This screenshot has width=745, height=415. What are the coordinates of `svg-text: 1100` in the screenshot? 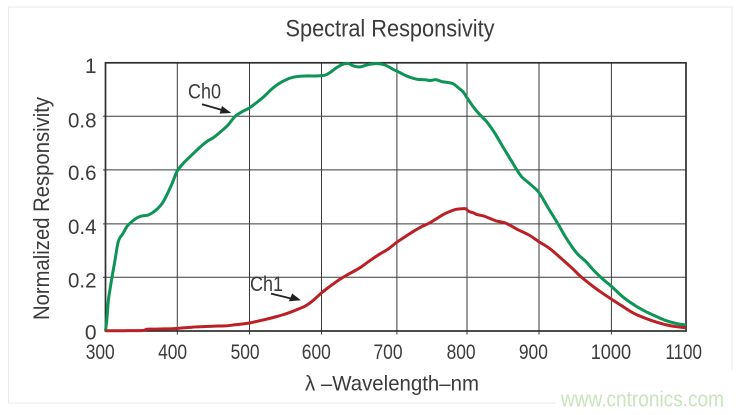 It's located at (683, 352).